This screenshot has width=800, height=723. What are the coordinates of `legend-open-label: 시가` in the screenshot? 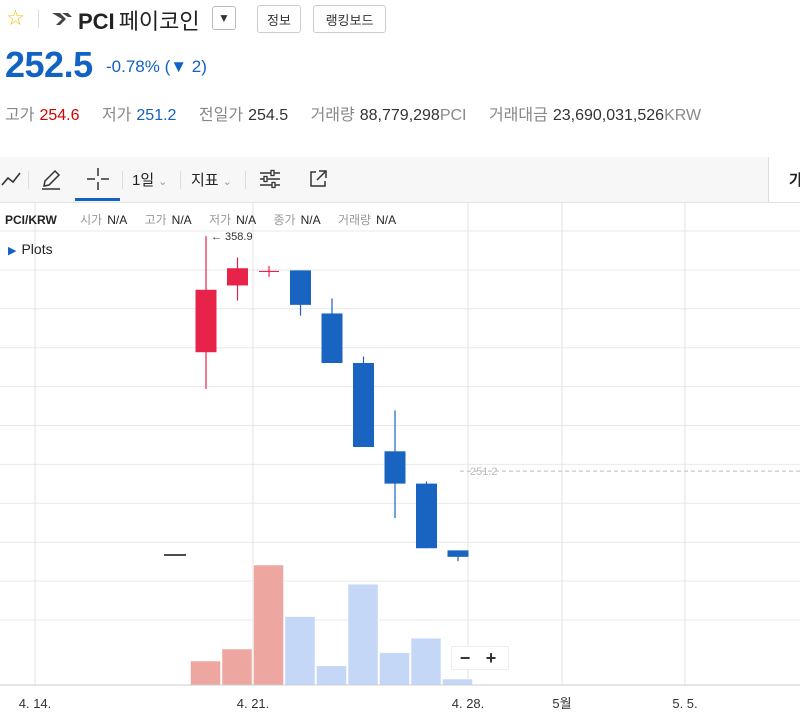 It's located at (91, 220).